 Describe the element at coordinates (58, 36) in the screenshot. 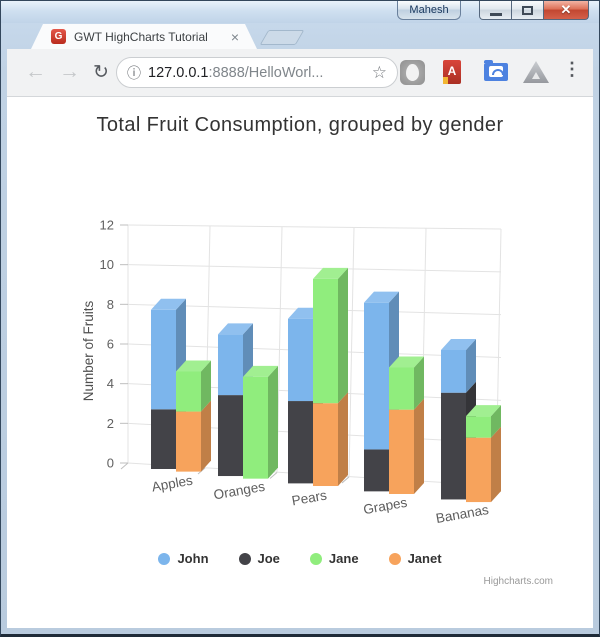

I see `gwt-logo-icon: G` at that location.